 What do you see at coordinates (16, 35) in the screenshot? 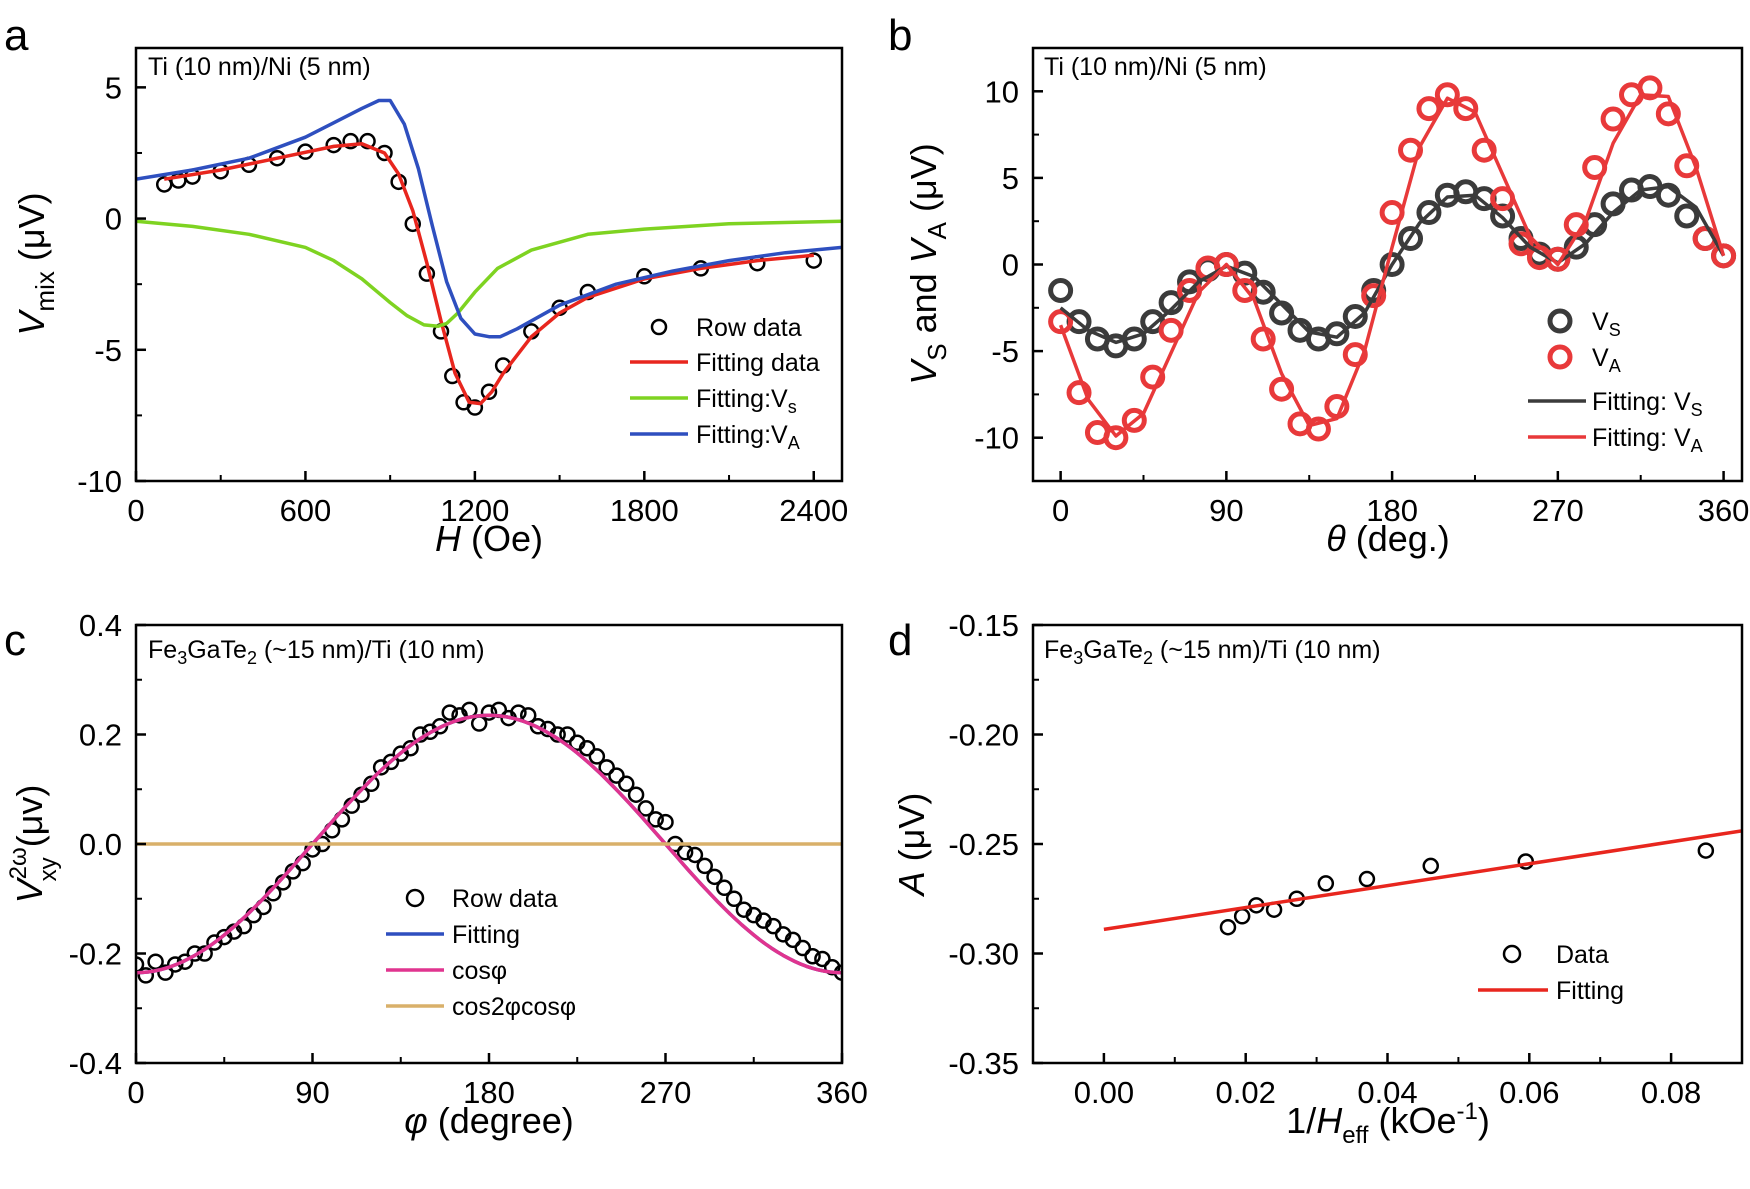
I see `panel-label-a: a` at bounding box center [16, 35].